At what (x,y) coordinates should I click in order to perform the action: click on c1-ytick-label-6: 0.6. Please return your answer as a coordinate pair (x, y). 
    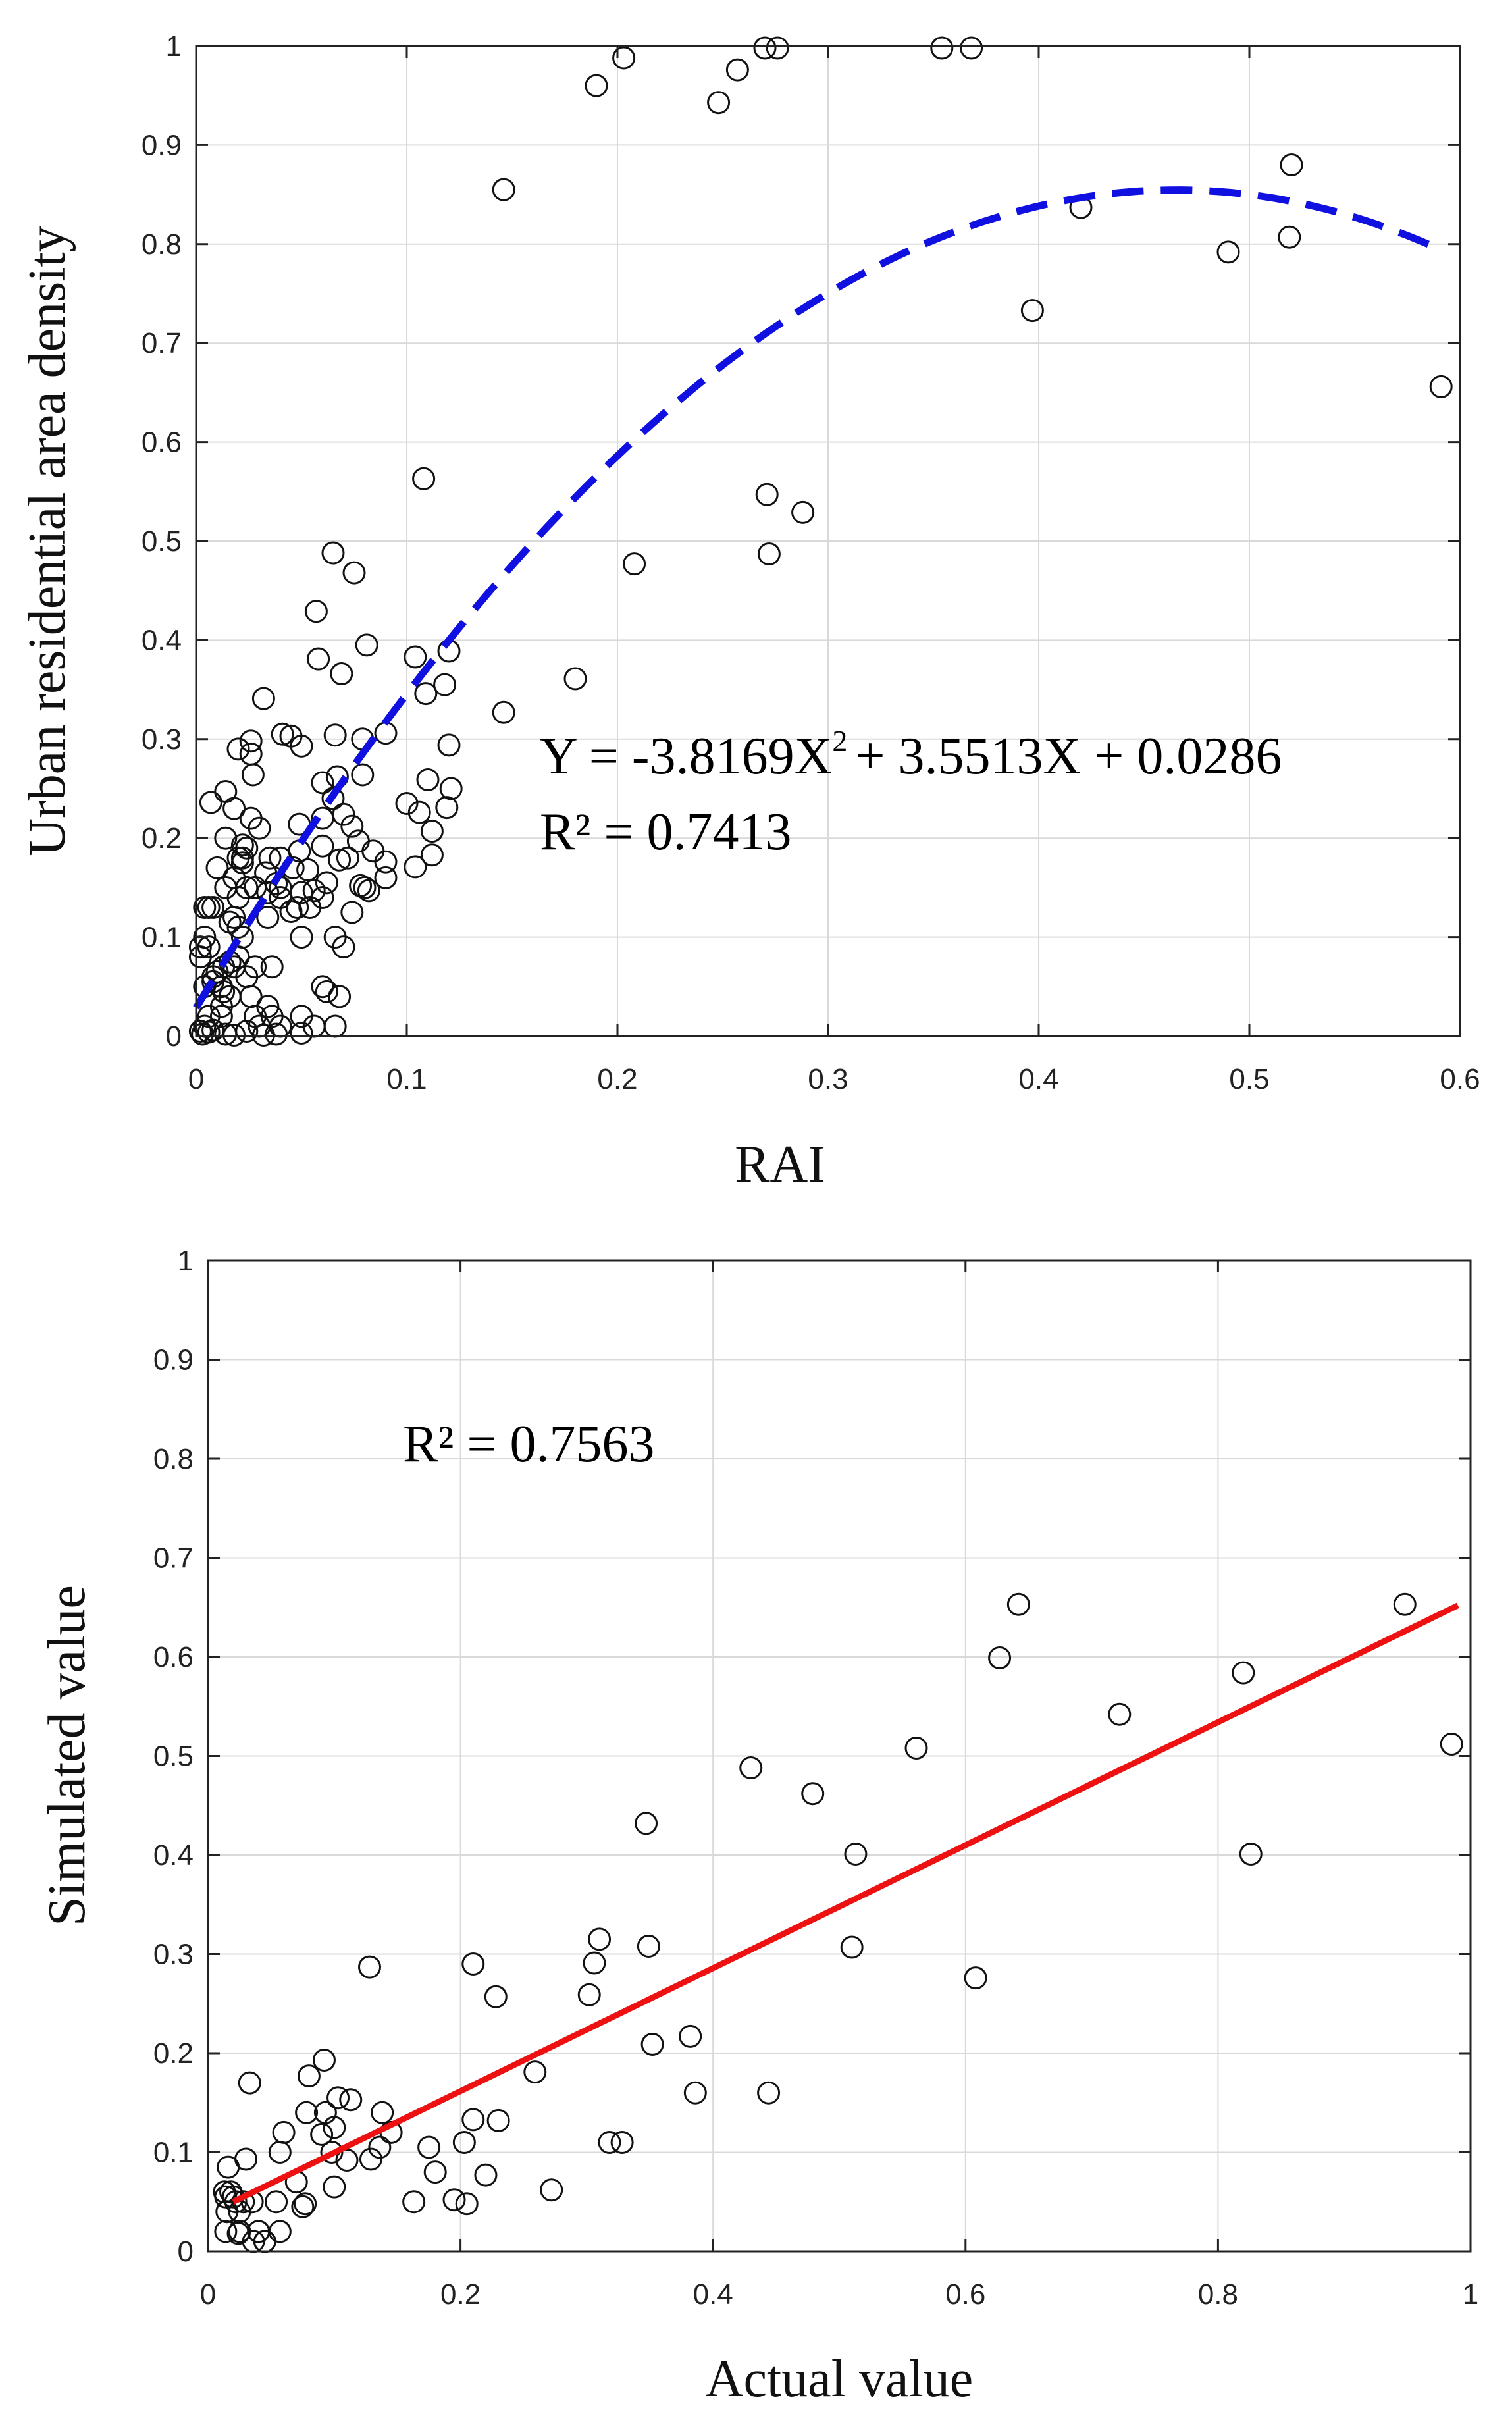
    Looking at the image, I should click on (162, 443).